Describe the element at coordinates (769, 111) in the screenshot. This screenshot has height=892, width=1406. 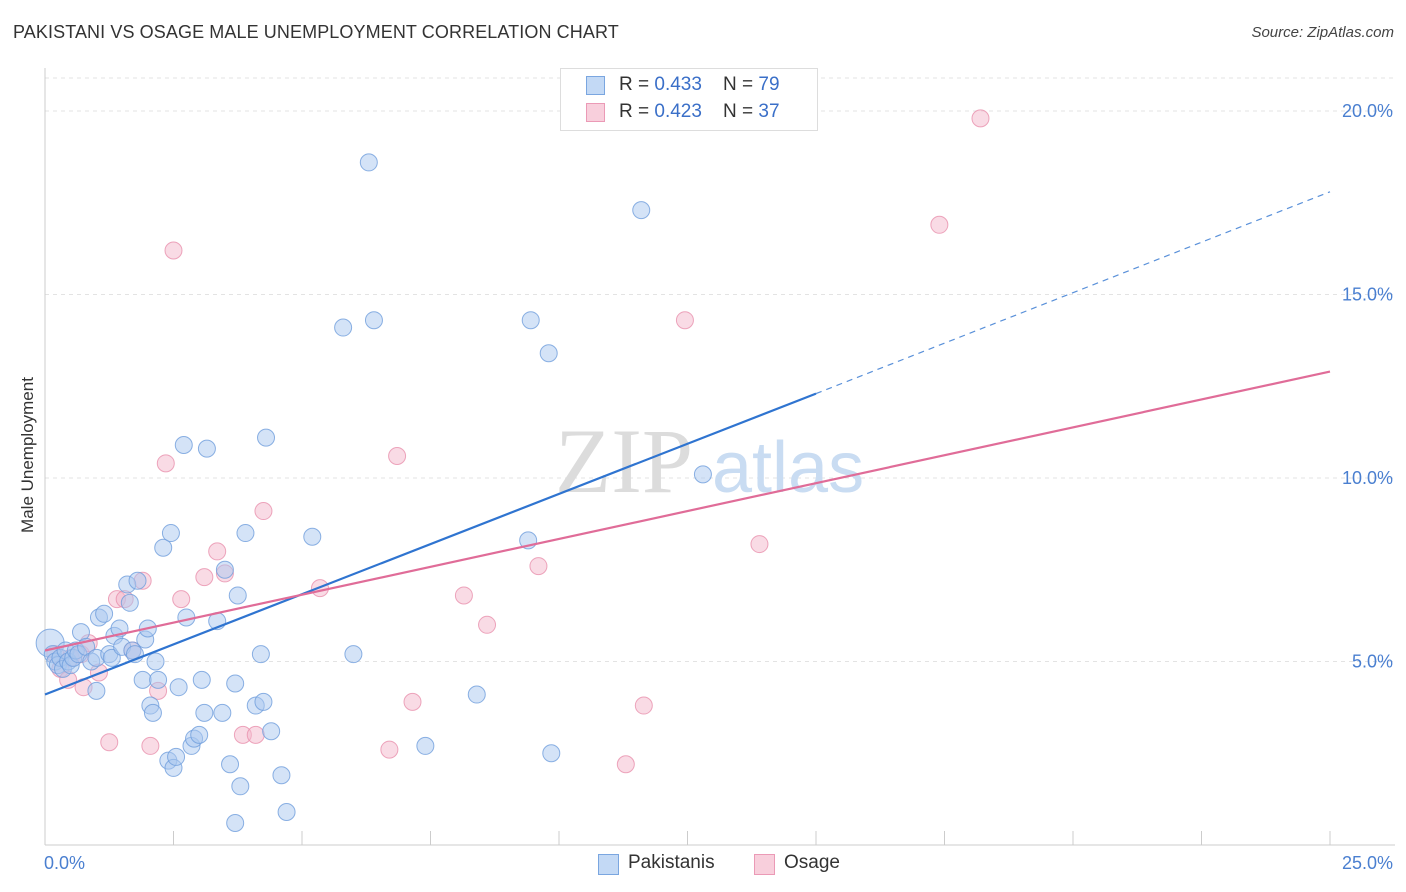
I see `legend-n-value: 37` at that location.